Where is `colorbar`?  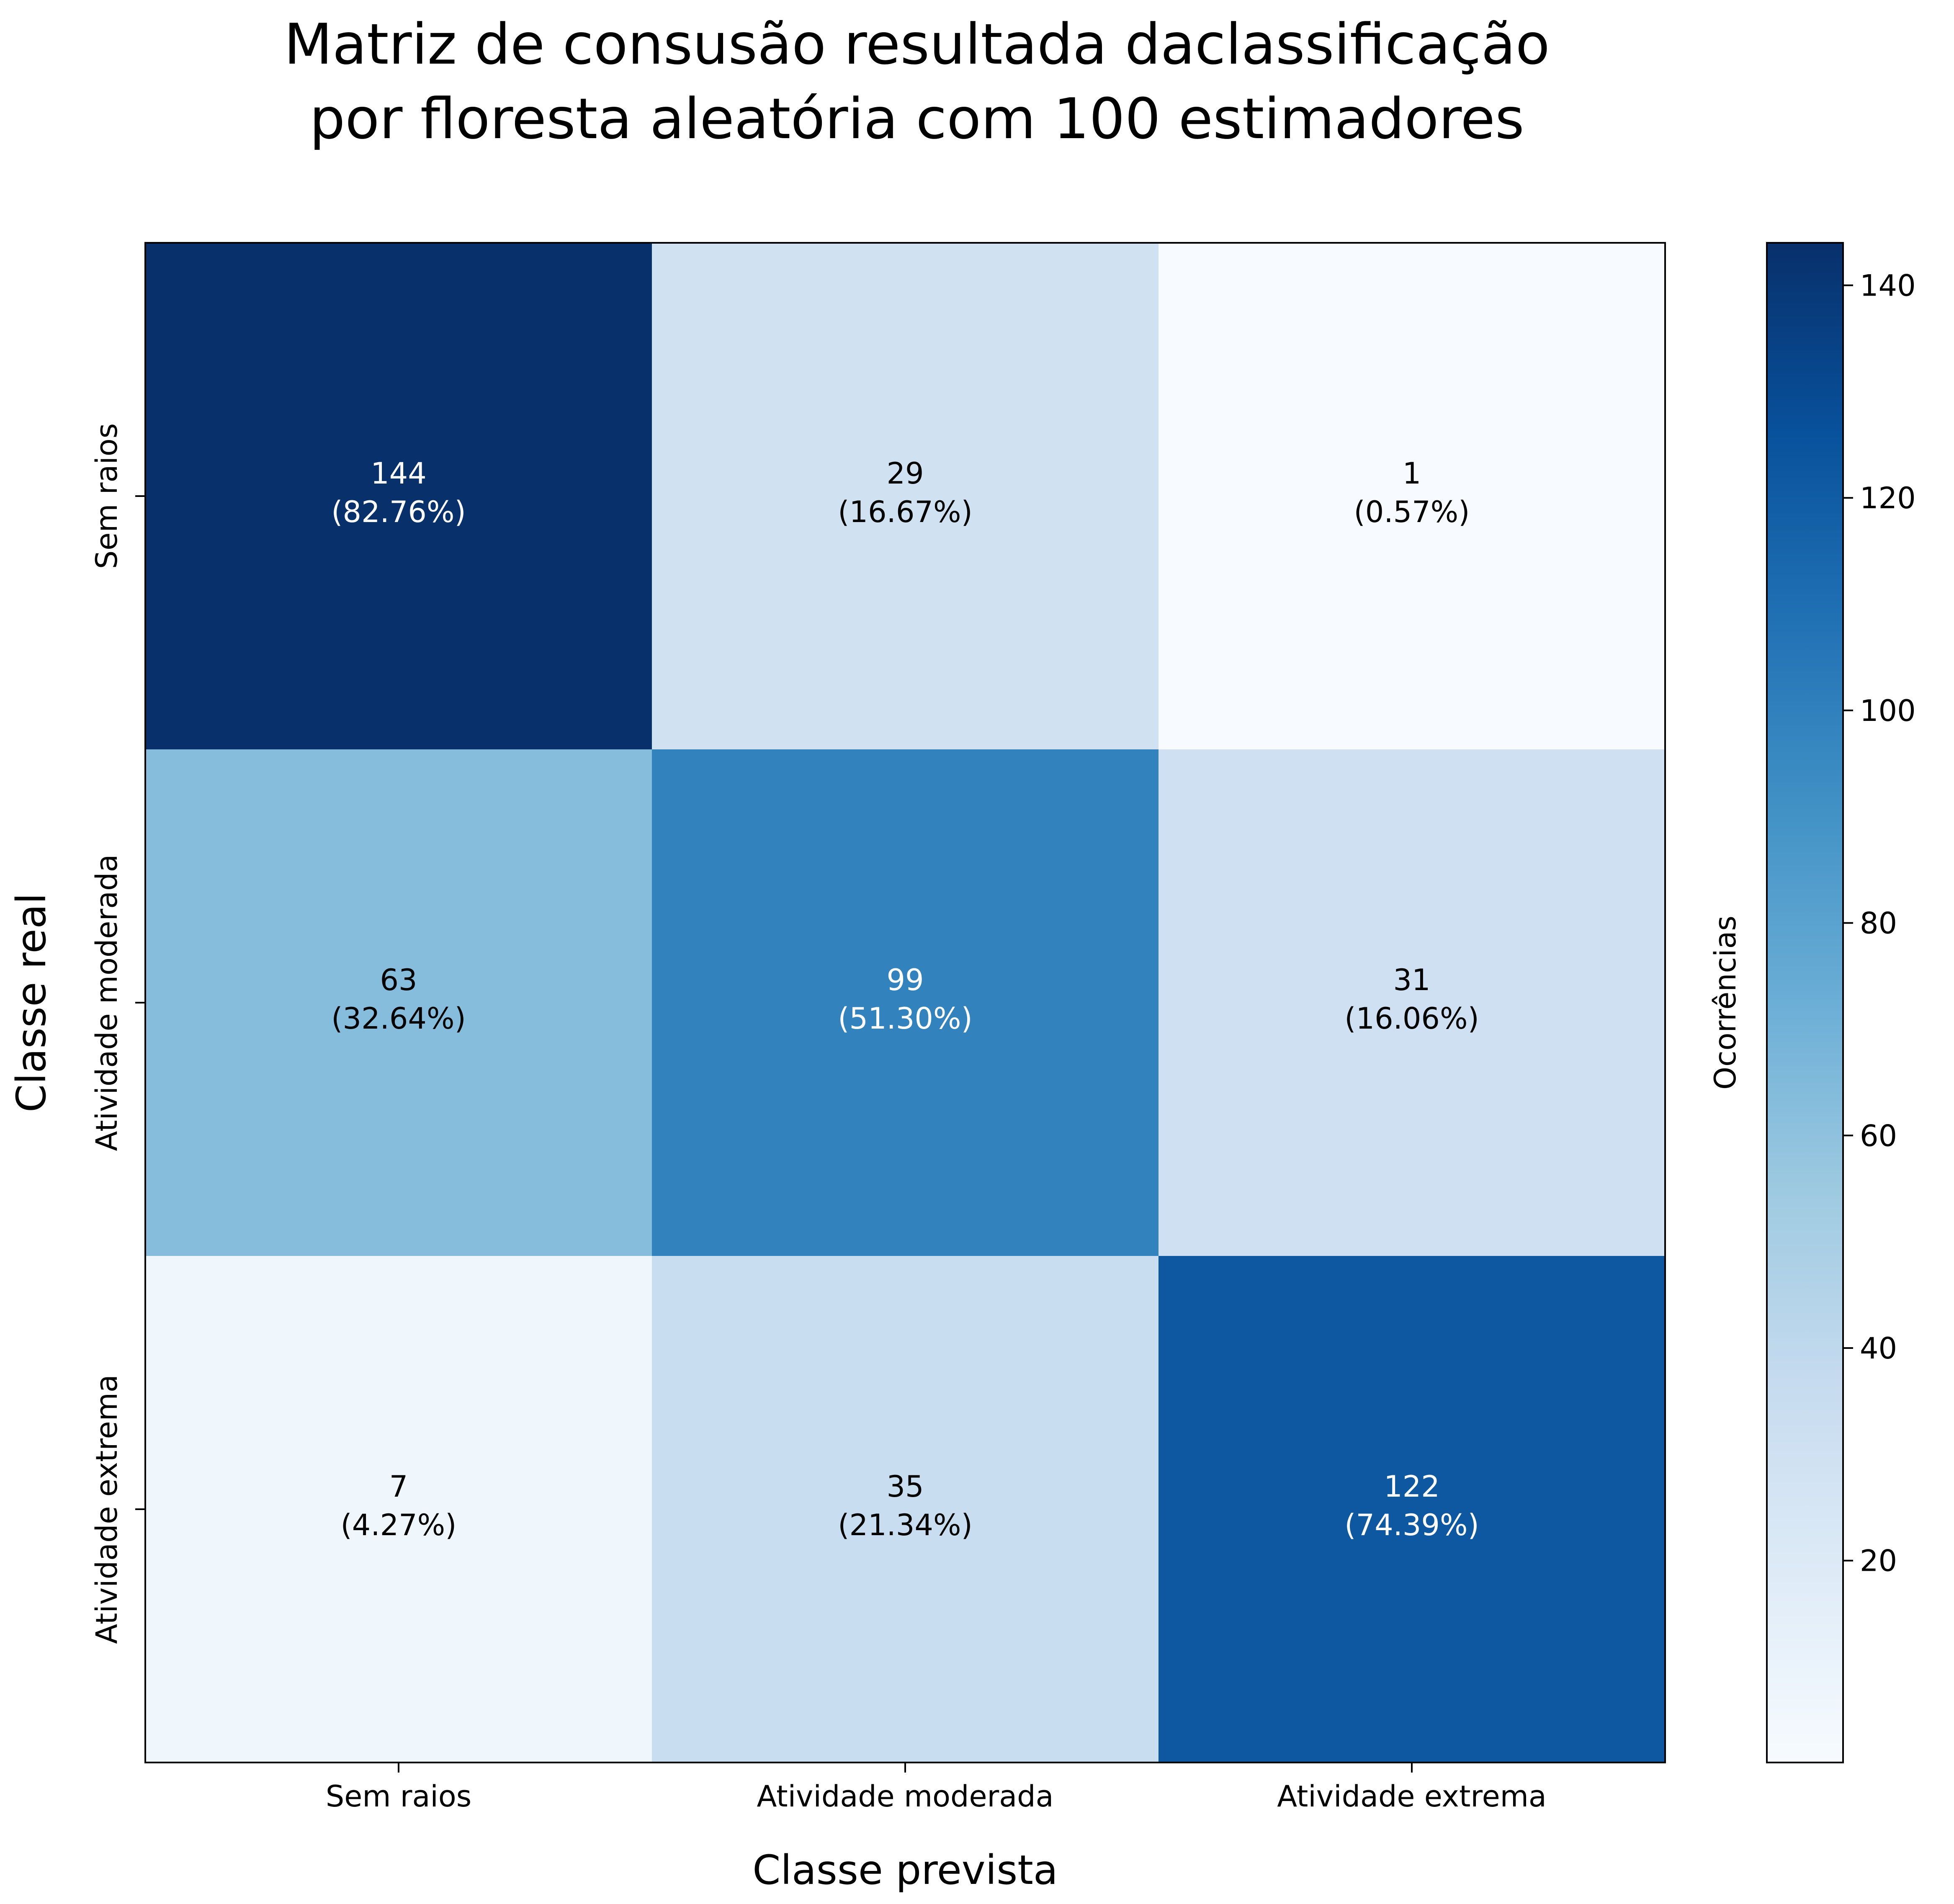
colorbar is located at coordinates (1805, 1002).